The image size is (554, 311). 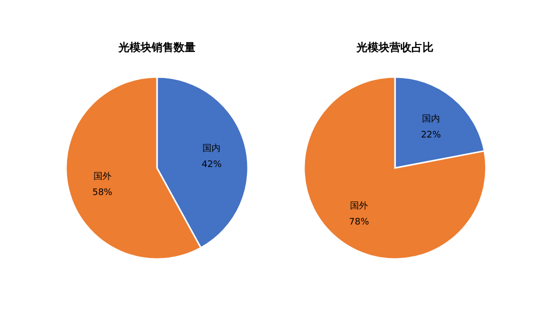 What do you see at coordinates (359, 222) in the screenshot?
I see `data-label: 78%` at bounding box center [359, 222].